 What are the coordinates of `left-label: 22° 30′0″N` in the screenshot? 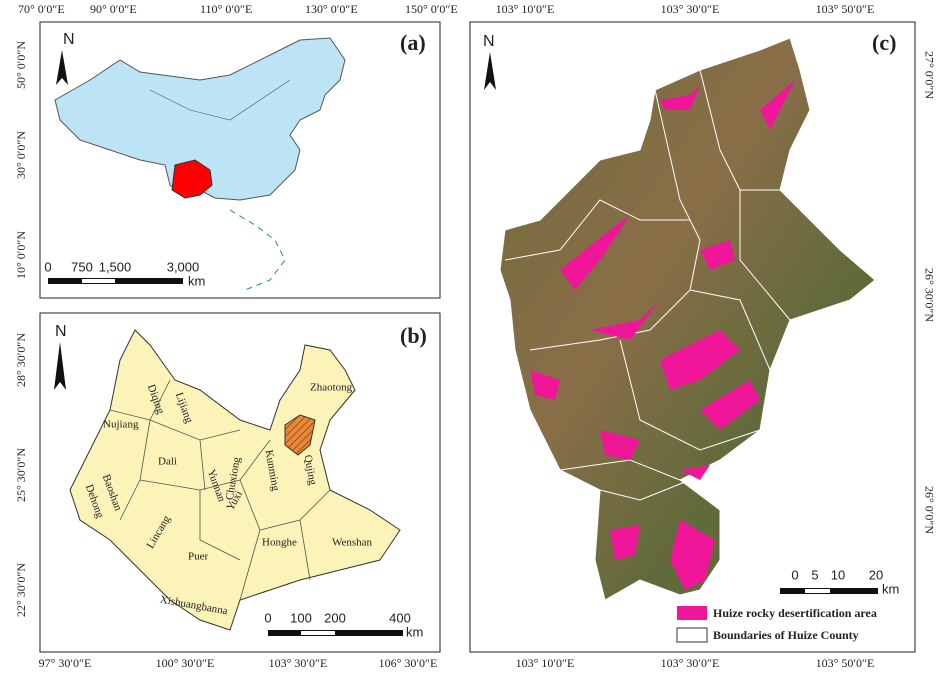 It's located at (21, 590).